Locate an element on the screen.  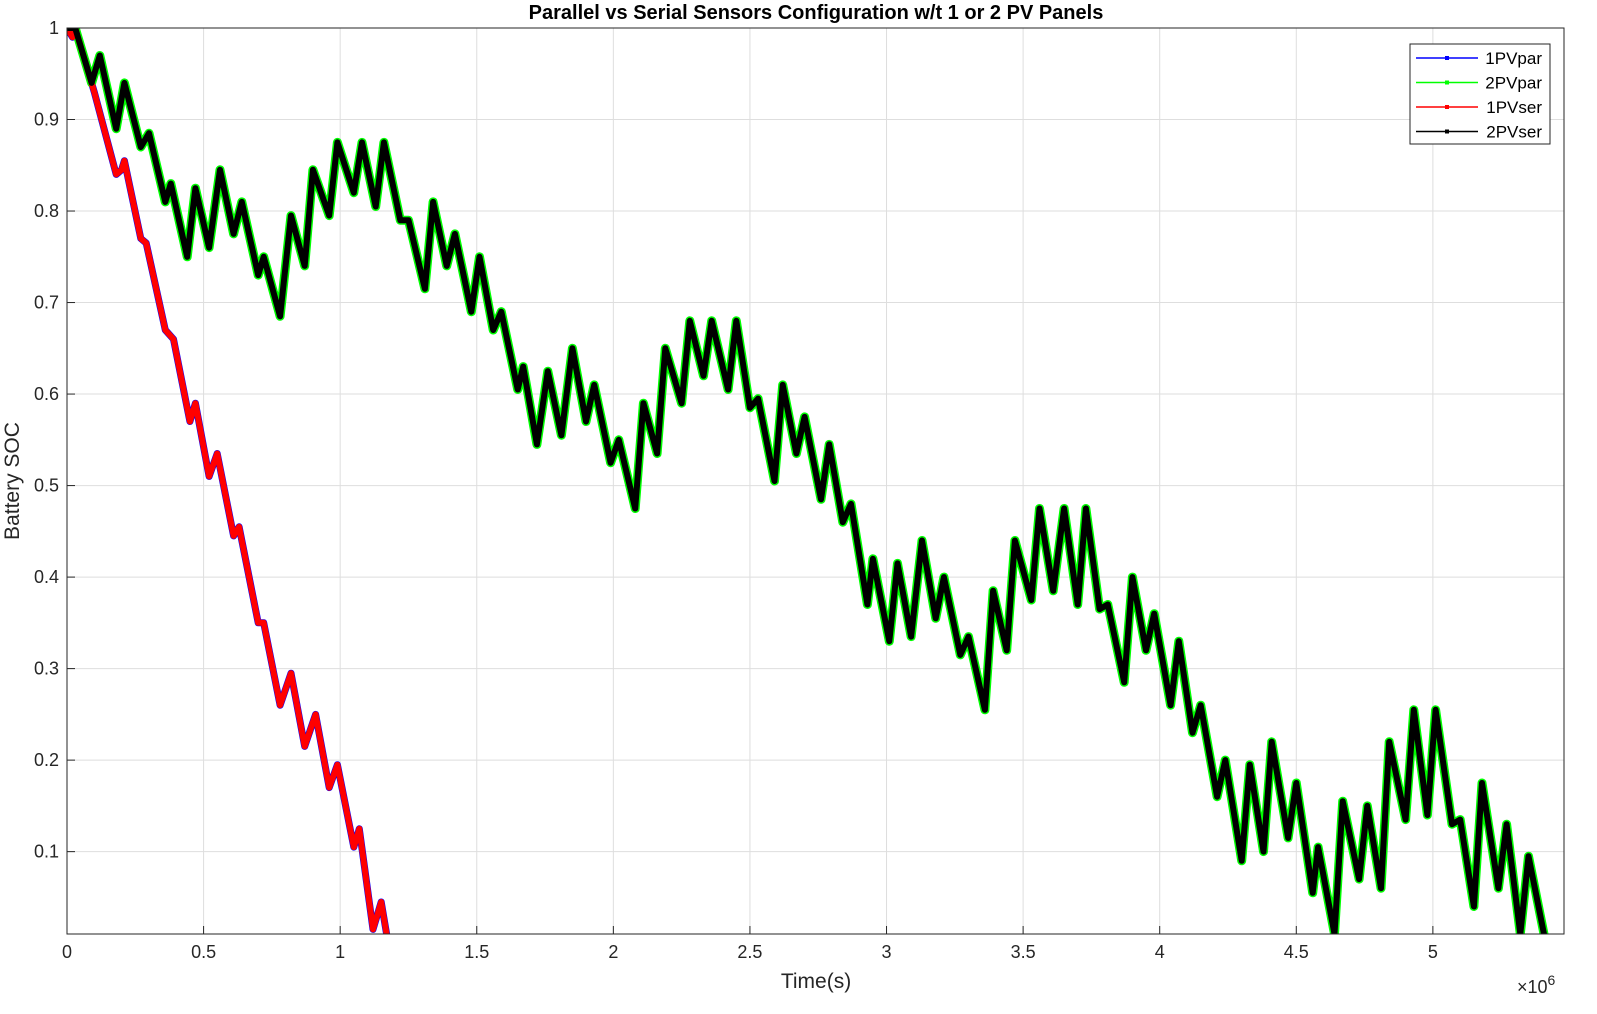
y-tick-label: 0.8 is located at coordinates (46, 211).